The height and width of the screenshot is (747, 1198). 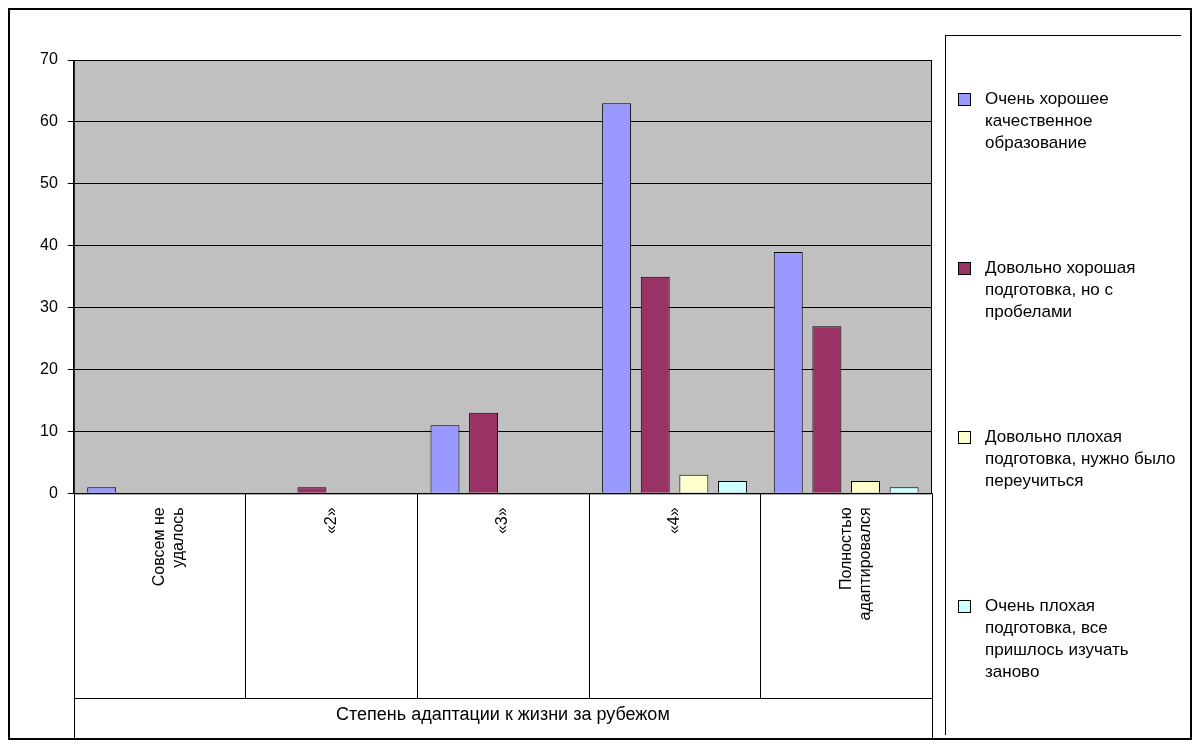 What do you see at coordinates (1081, 459) in the screenshot?
I see `legend-label: Довольно плохая подготовка, нужно было переучиться` at bounding box center [1081, 459].